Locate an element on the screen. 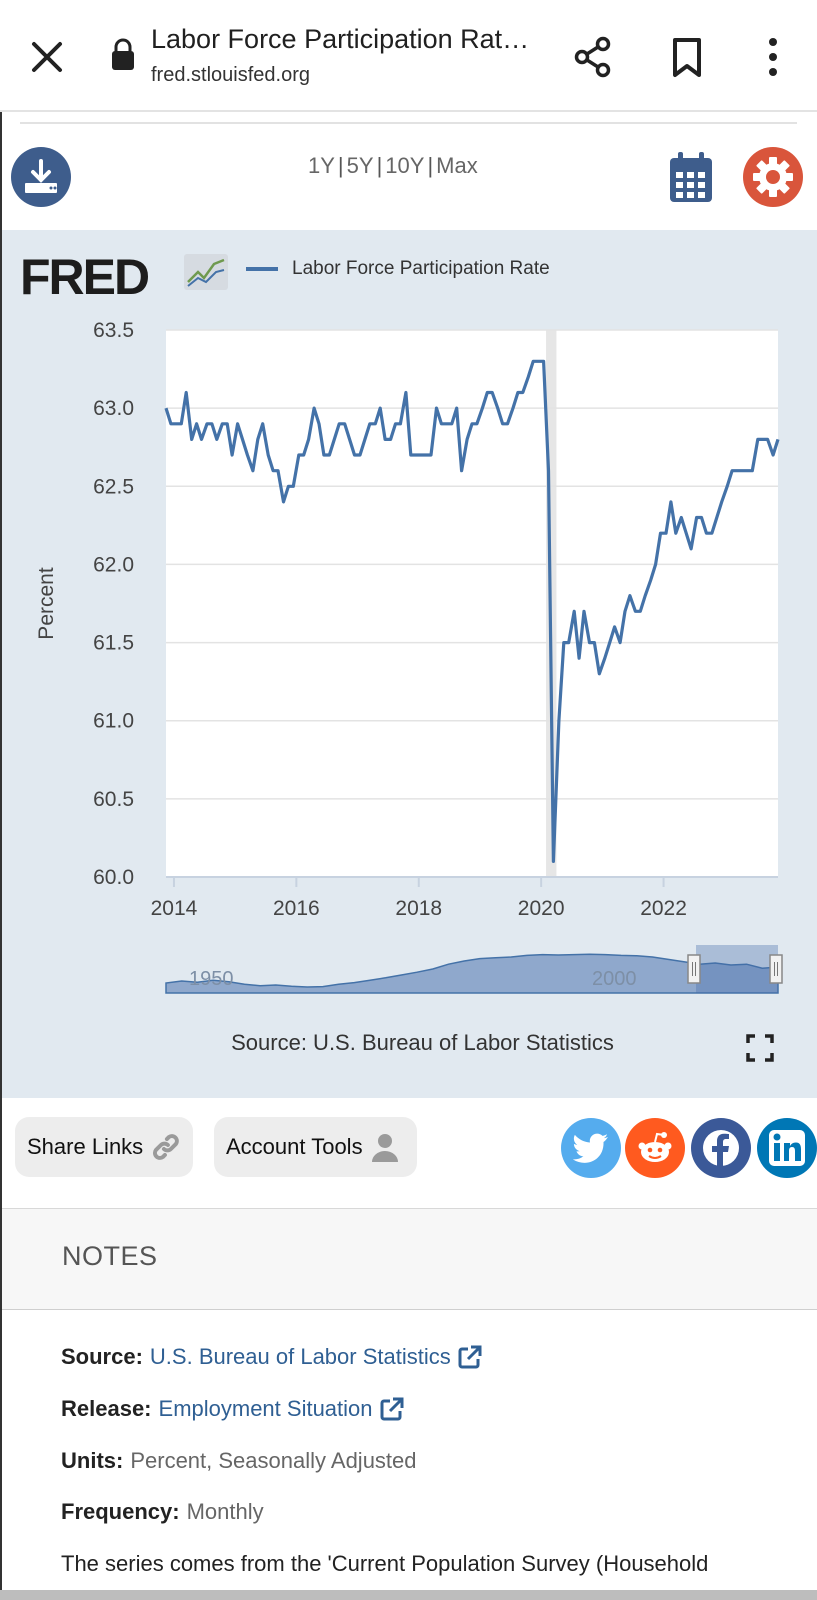 This screenshot has height=1600, width=817. fred-logo: FRED is located at coordinates (85, 277).